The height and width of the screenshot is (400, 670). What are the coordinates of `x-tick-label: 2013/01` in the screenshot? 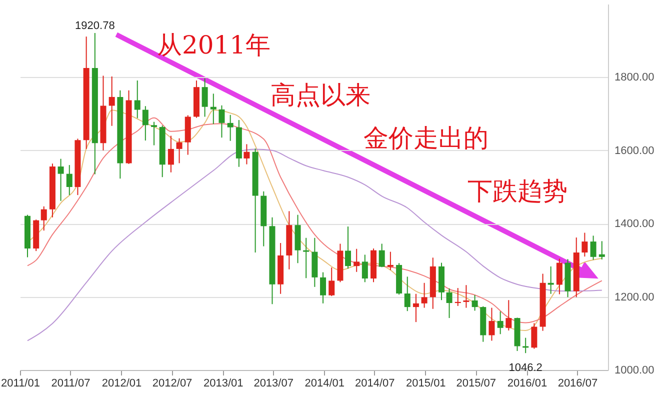 It's located at (223, 384).